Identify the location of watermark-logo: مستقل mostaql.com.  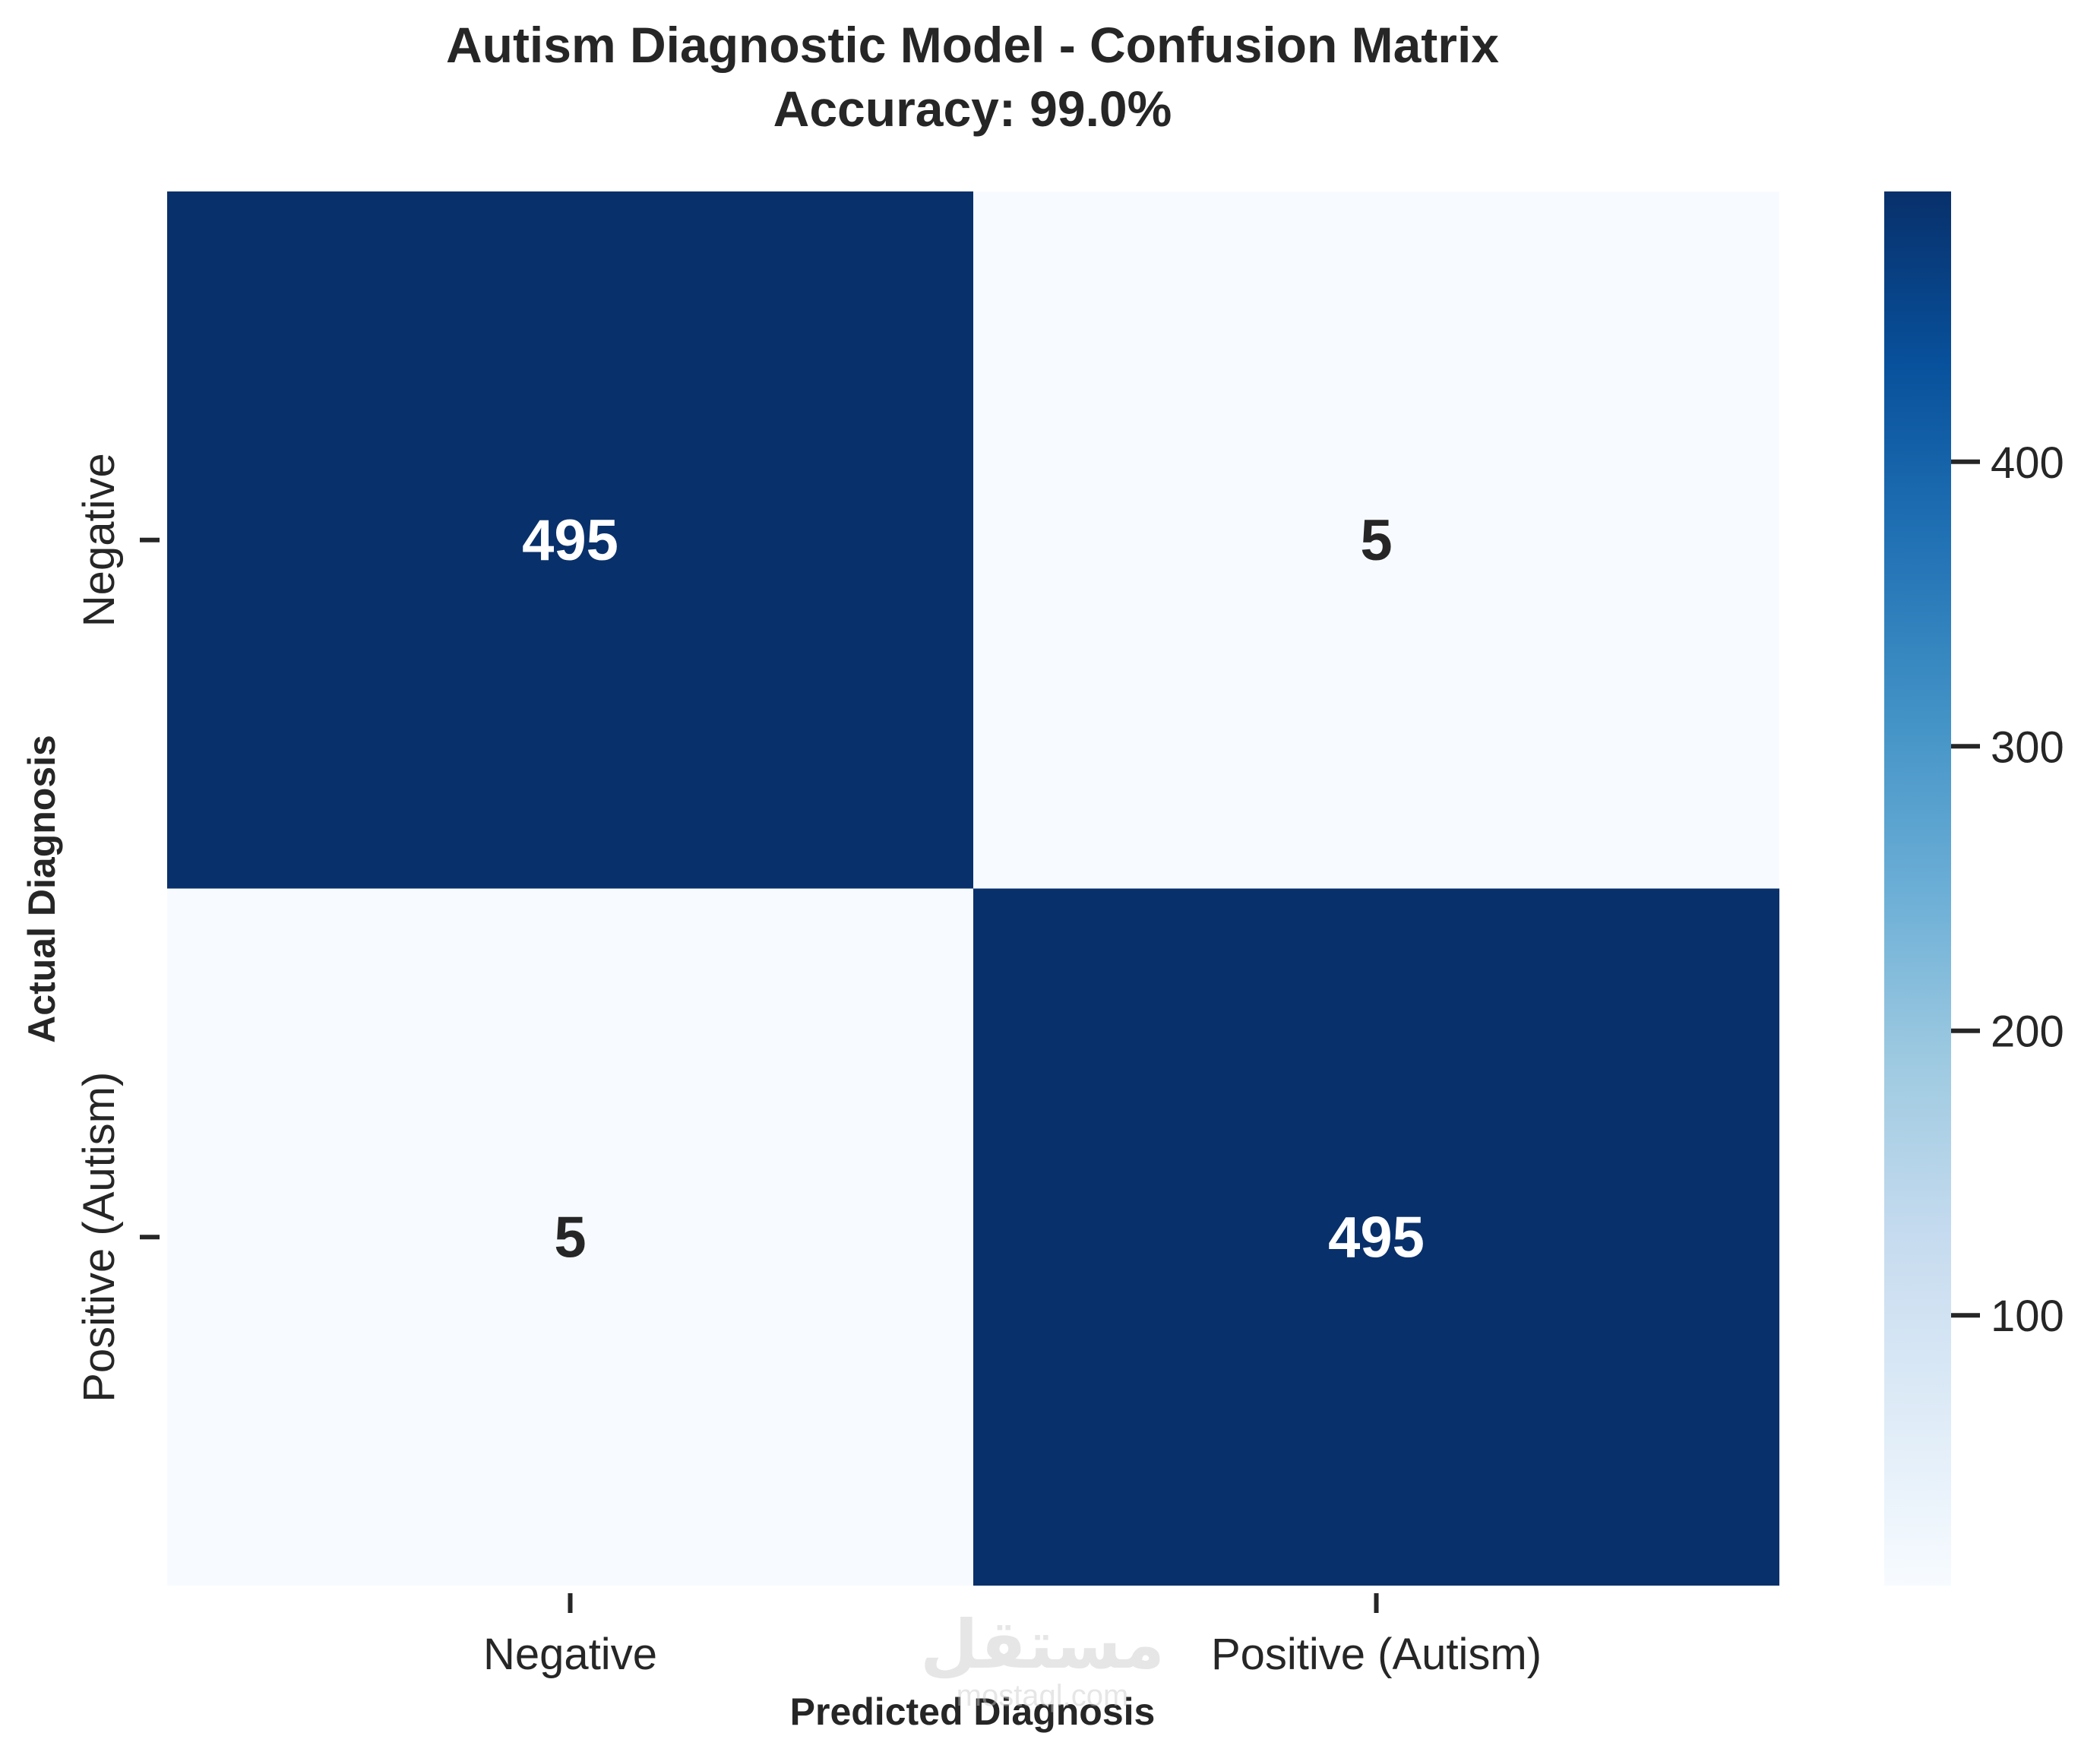
(1042, 1659).